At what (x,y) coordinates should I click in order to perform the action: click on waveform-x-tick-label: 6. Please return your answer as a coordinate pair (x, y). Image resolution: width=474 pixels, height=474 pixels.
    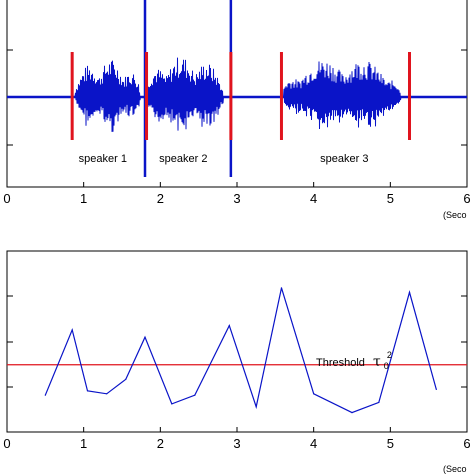
    Looking at the image, I should click on (466, 198).